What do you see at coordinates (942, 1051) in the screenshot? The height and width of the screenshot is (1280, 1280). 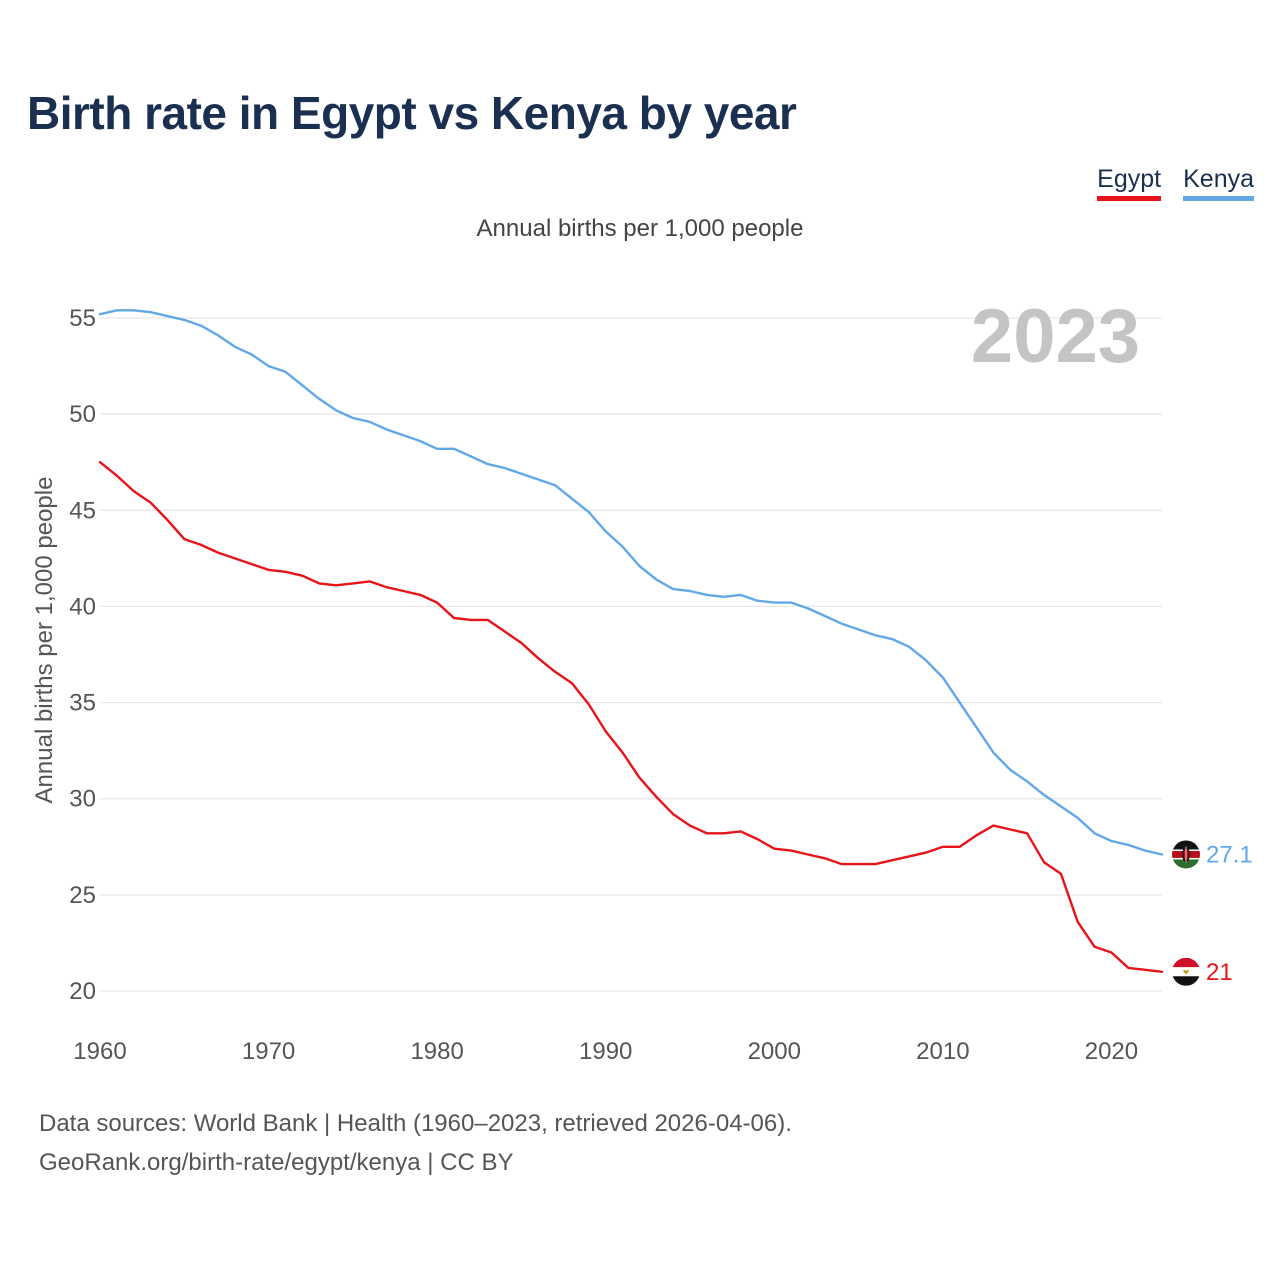 I see `x-tick-label: 2010` at bounding box center [942, 1051].